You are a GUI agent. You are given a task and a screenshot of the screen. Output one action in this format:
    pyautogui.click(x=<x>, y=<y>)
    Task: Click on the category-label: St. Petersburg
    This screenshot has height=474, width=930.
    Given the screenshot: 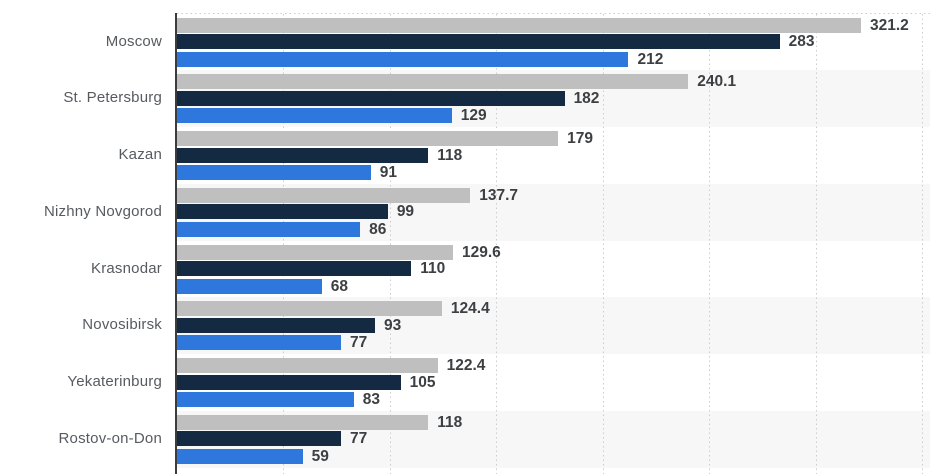 What is the action you would take?
    pyautogui.click(x=112, y=98)
    